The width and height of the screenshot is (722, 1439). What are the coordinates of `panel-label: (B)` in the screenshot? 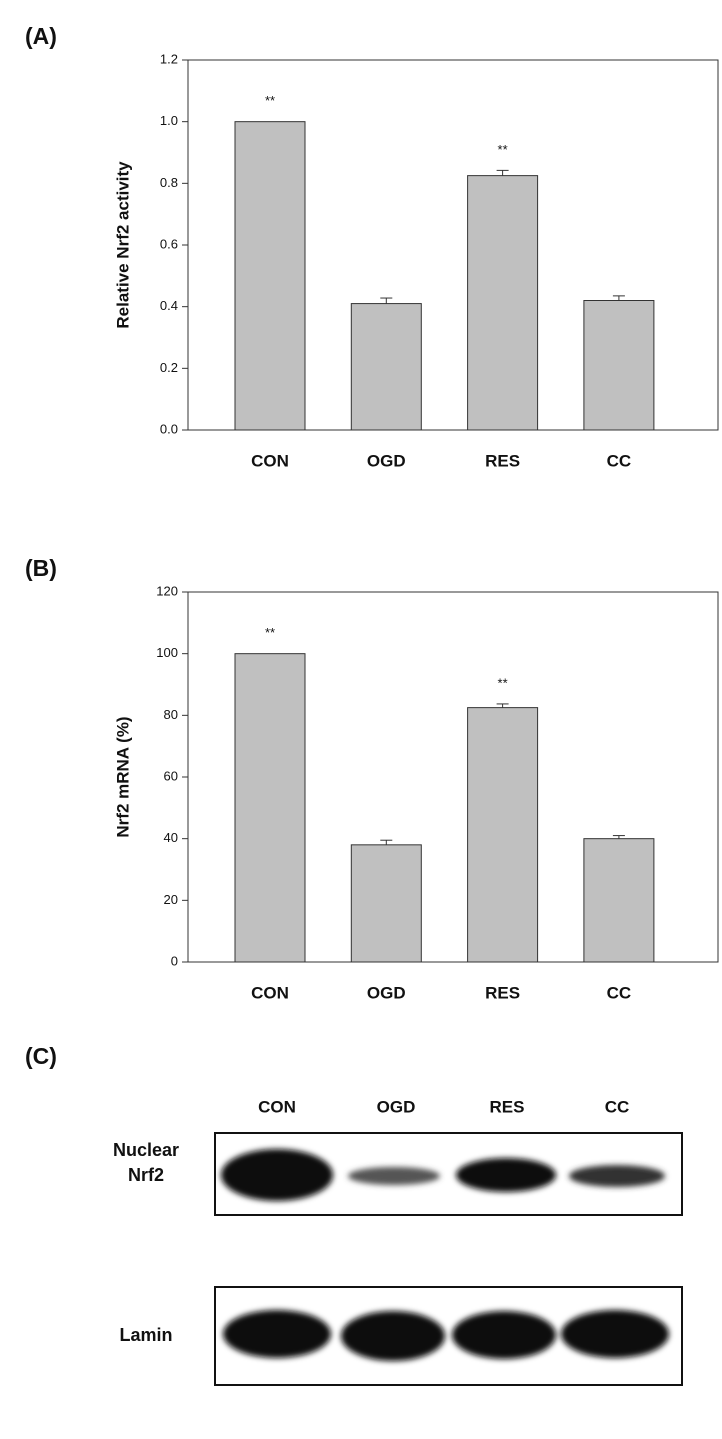 It's located at (41, 568).